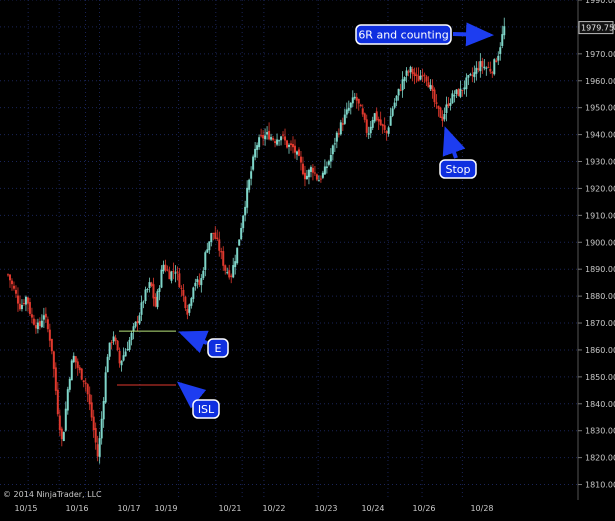 Image resolution: width=615 pixels, height=521 pixels. I want to click on y-tick-label: 1860.00, so click(600, 350).